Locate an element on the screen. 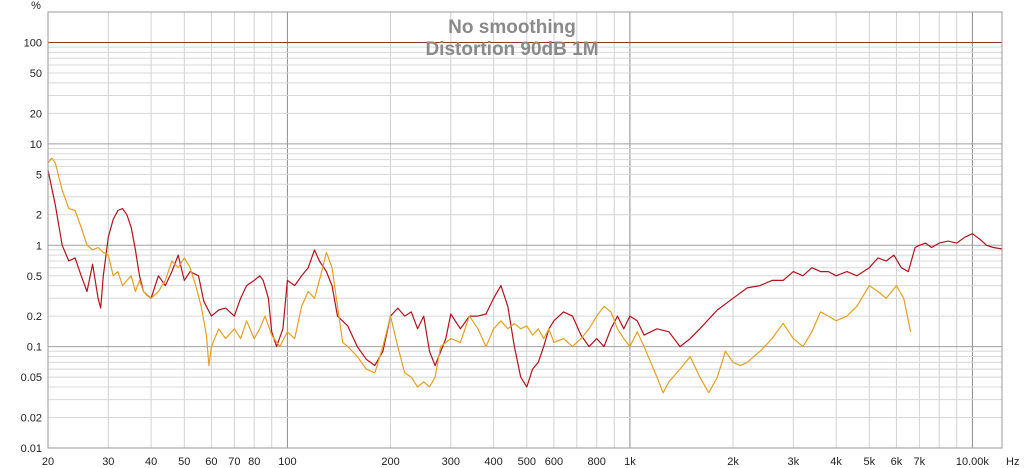 The width and height of the screenshot is (1024, 468). x-tick-label: 2k is located at coordinates (733, 462).